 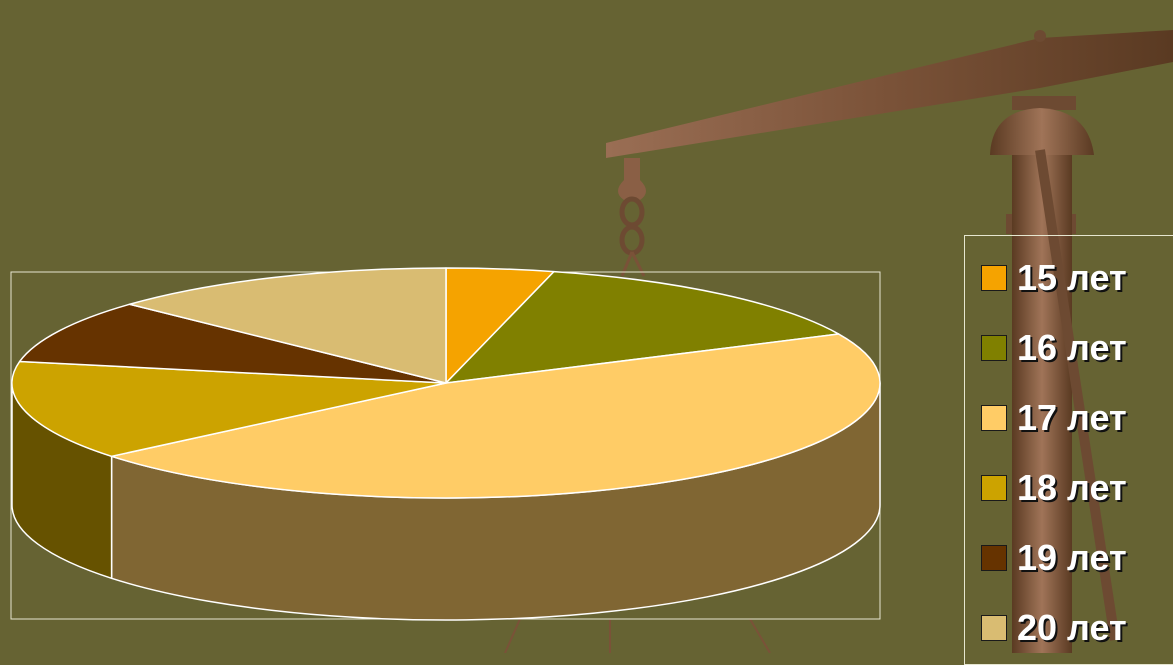 I want to click on scale-hook, so click(x=632, y=179).